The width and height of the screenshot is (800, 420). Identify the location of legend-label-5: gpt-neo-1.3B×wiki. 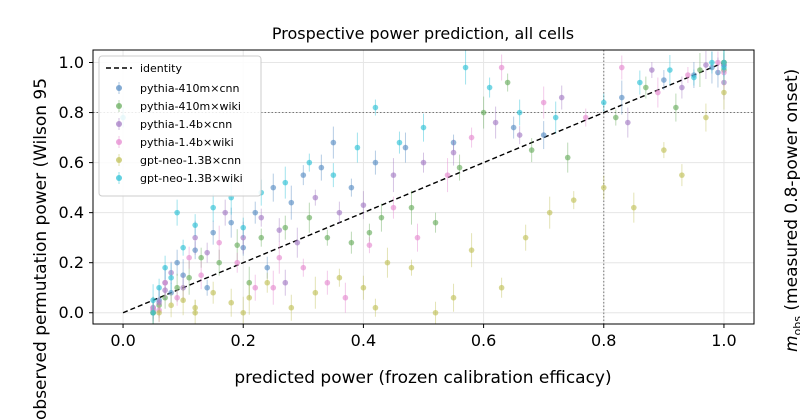
(191, 178).